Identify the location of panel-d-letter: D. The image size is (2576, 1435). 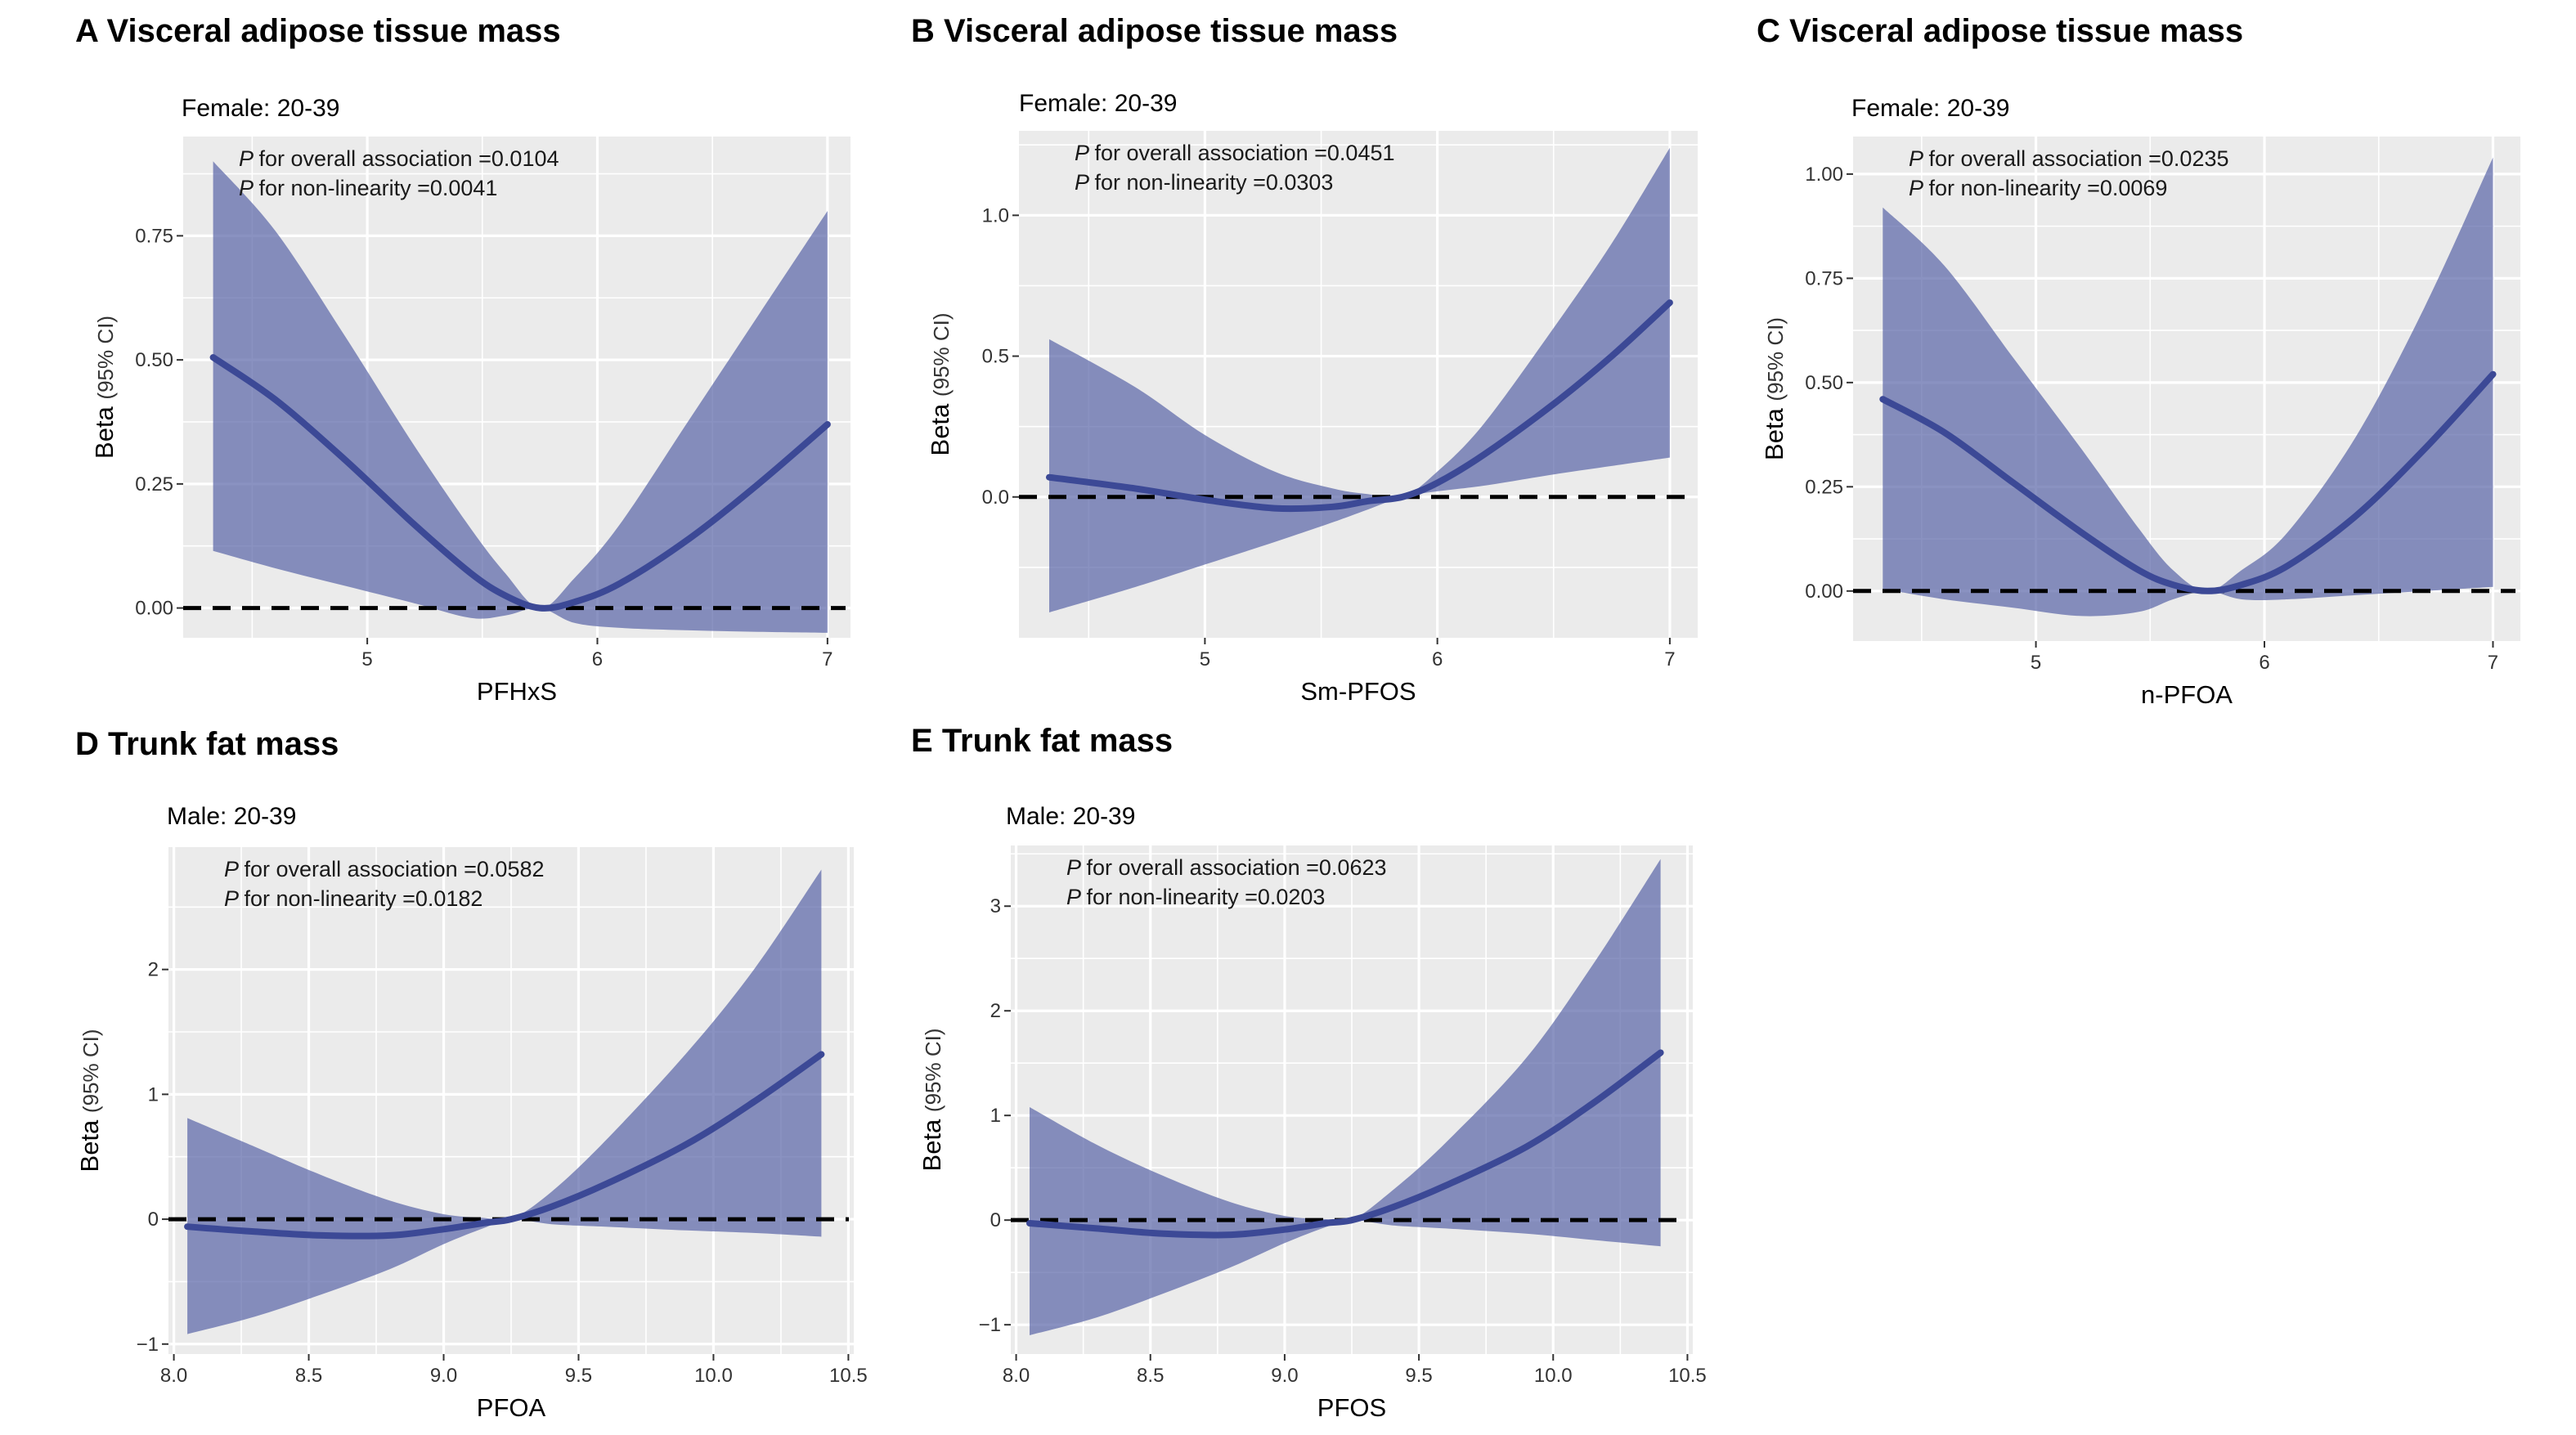
(87, 744).